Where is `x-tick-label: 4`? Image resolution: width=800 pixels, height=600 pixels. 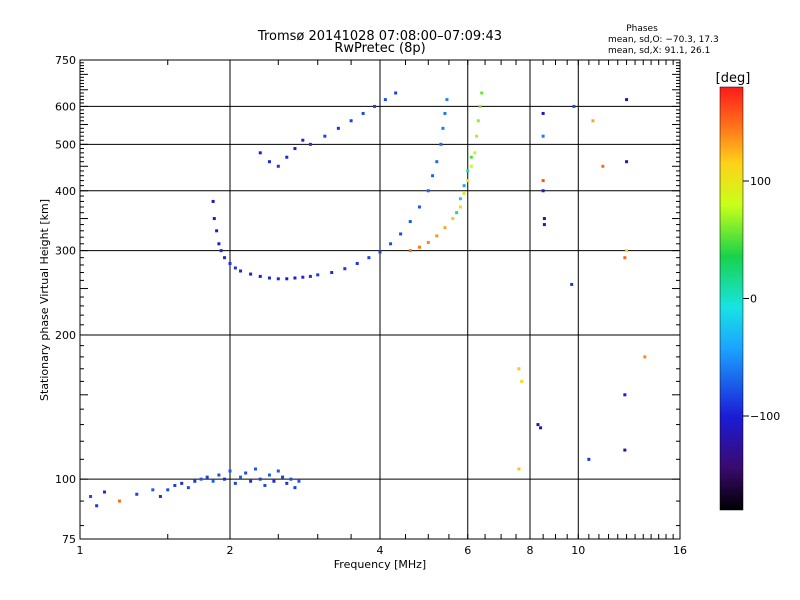
x-tick-label: 4 is located at coordinates (380, 550).